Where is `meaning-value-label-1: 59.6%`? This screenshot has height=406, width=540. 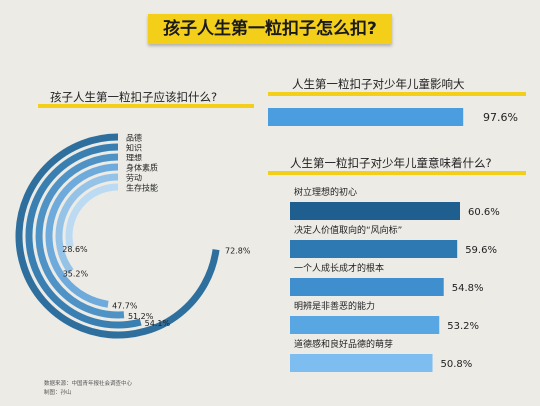
meaning-value-label-1: 59.6% is located at coordinates (481, 250).